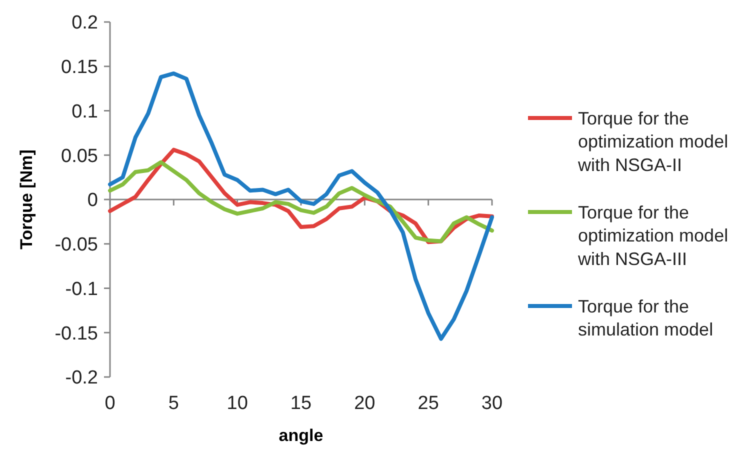  I want to click on x-tick-label: 5, so click(173, 403).